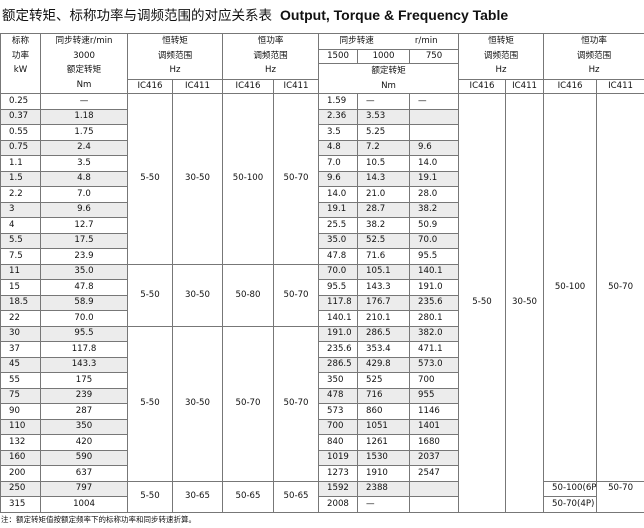 The image size is (644, 528). Describe the element at coordinates (84, 163) in the screenshot. I see `table-cell: 3.5` at that location.